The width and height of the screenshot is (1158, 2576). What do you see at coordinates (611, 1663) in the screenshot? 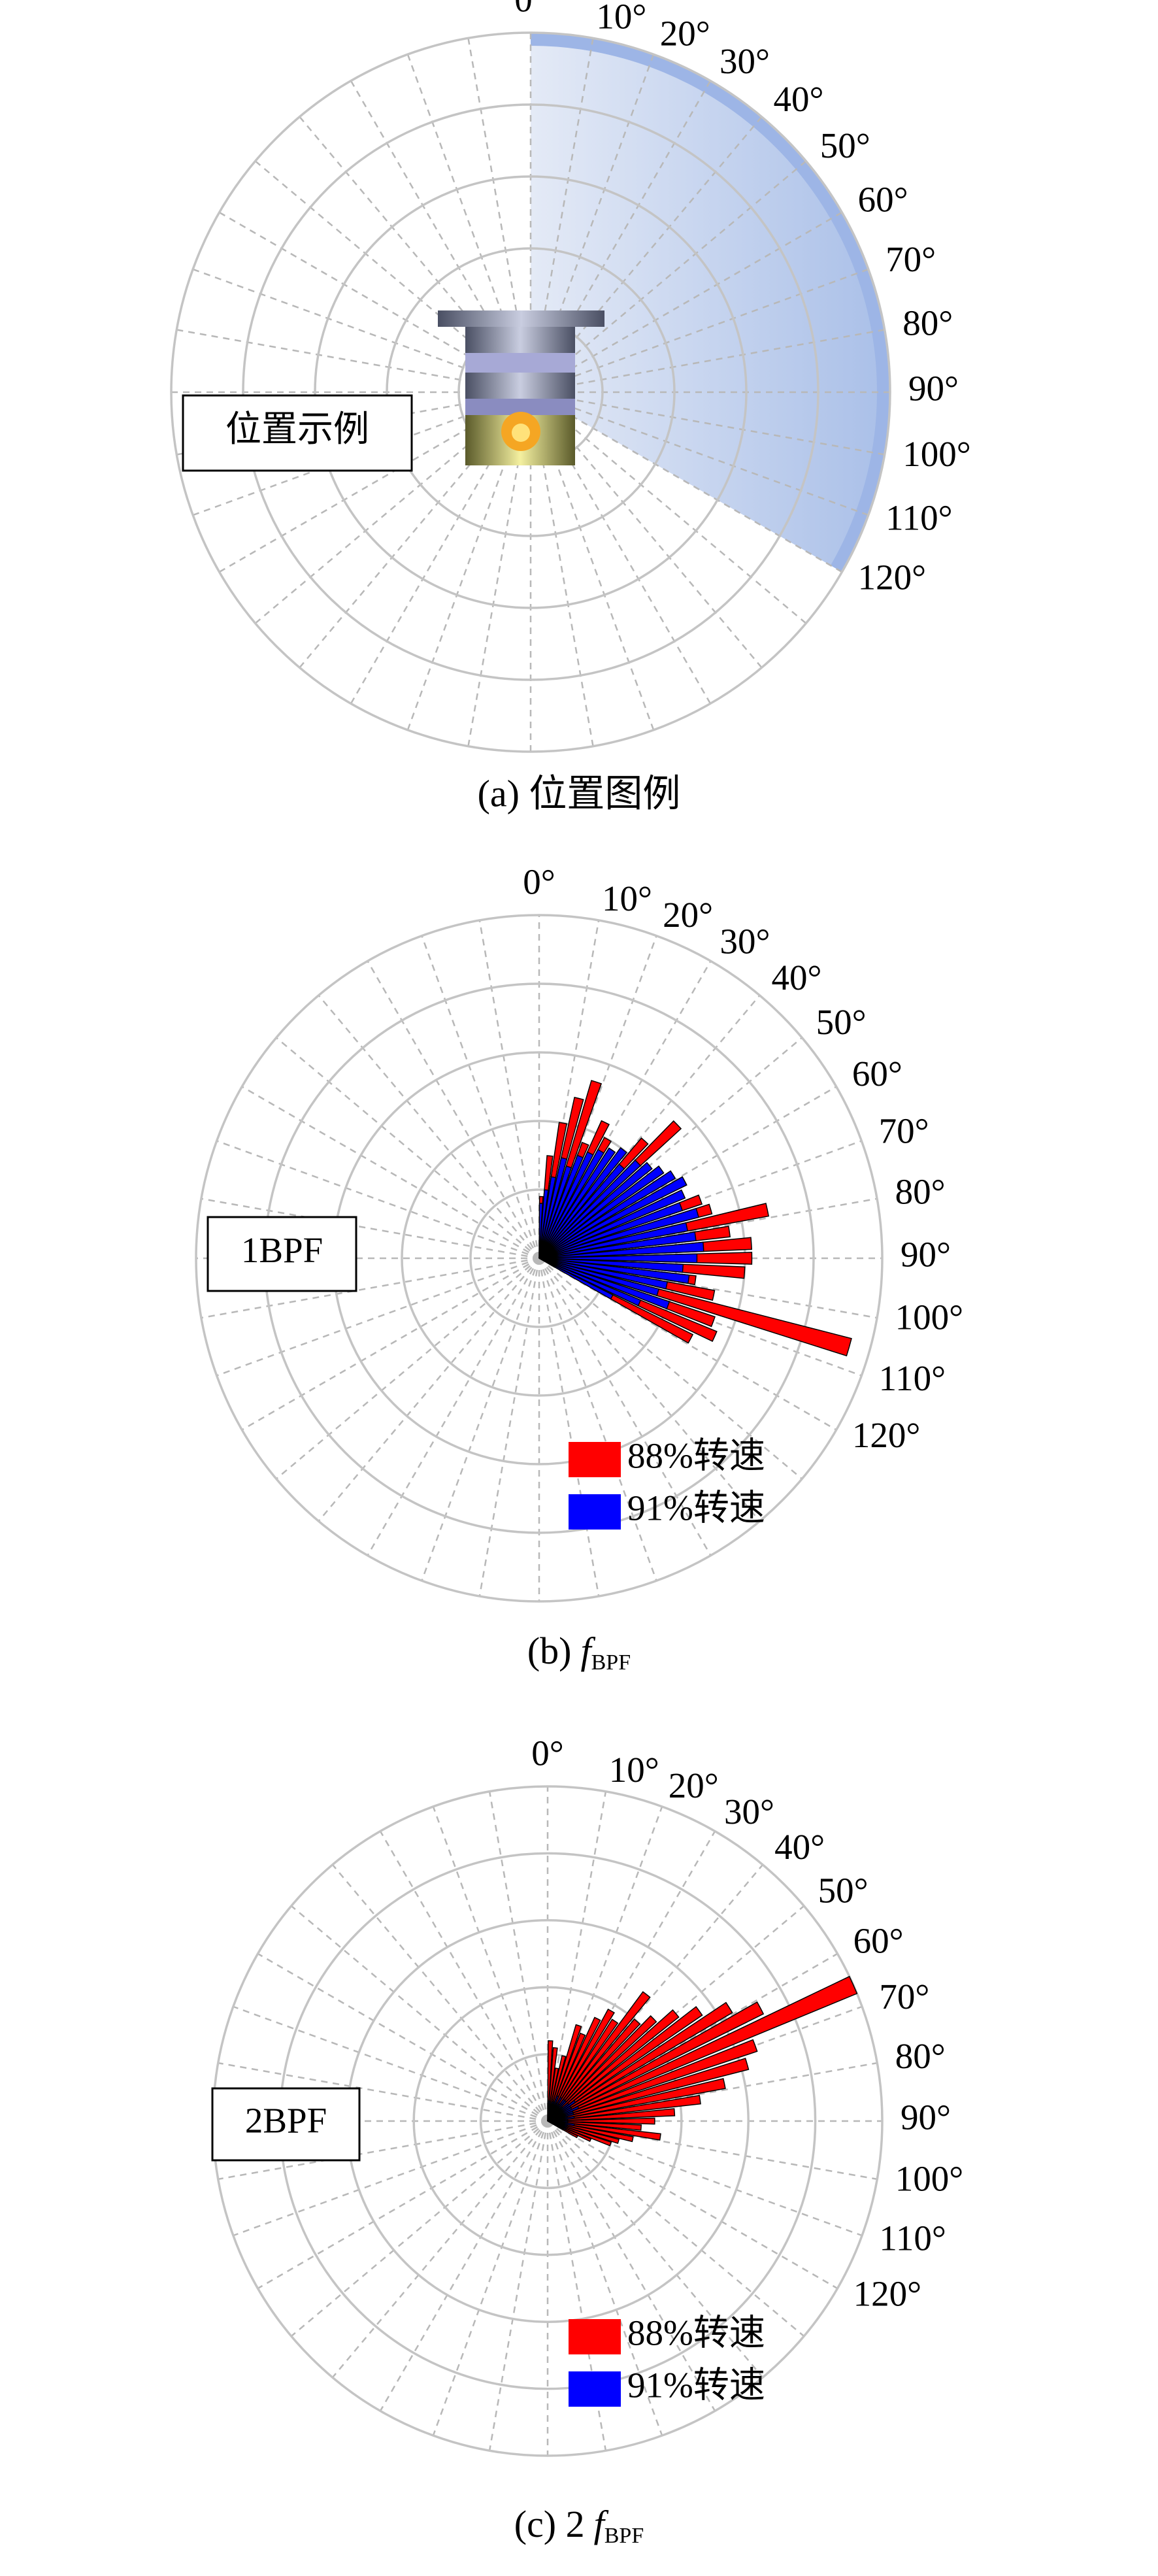
I see `caption-subscript: BPF` at bounding box center [611, 1663].